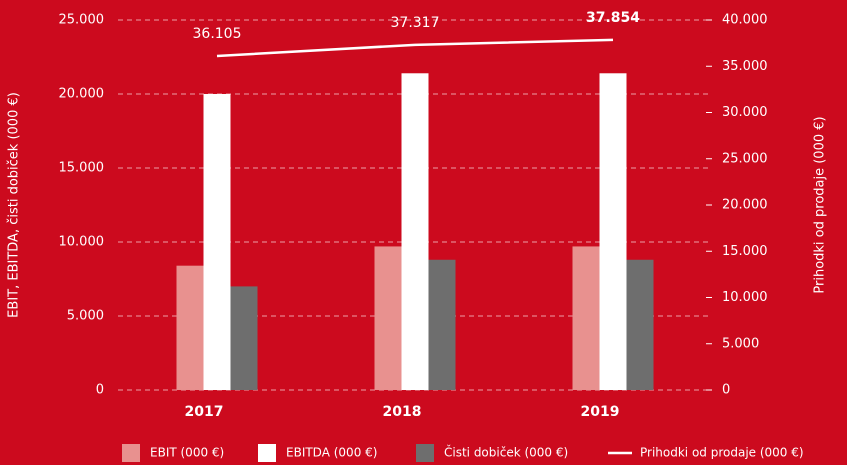 The height and width of the screenshot is (465, 847). Describe the element at coordinates (745, 20) in the screenshot. I see `y2-tick-label: 40.000` at that location.